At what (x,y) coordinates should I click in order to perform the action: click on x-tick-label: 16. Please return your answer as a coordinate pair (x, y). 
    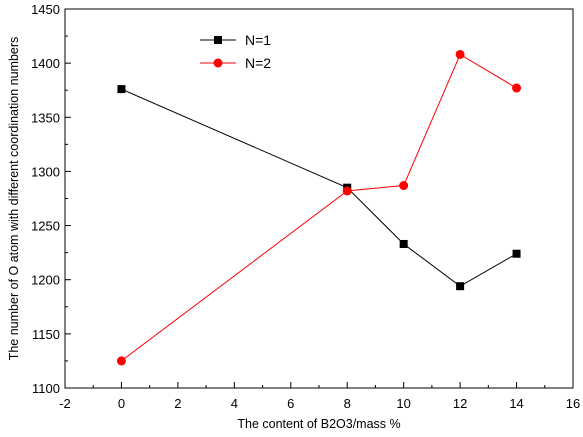
    Looking at the image, I should click on (573, 403).